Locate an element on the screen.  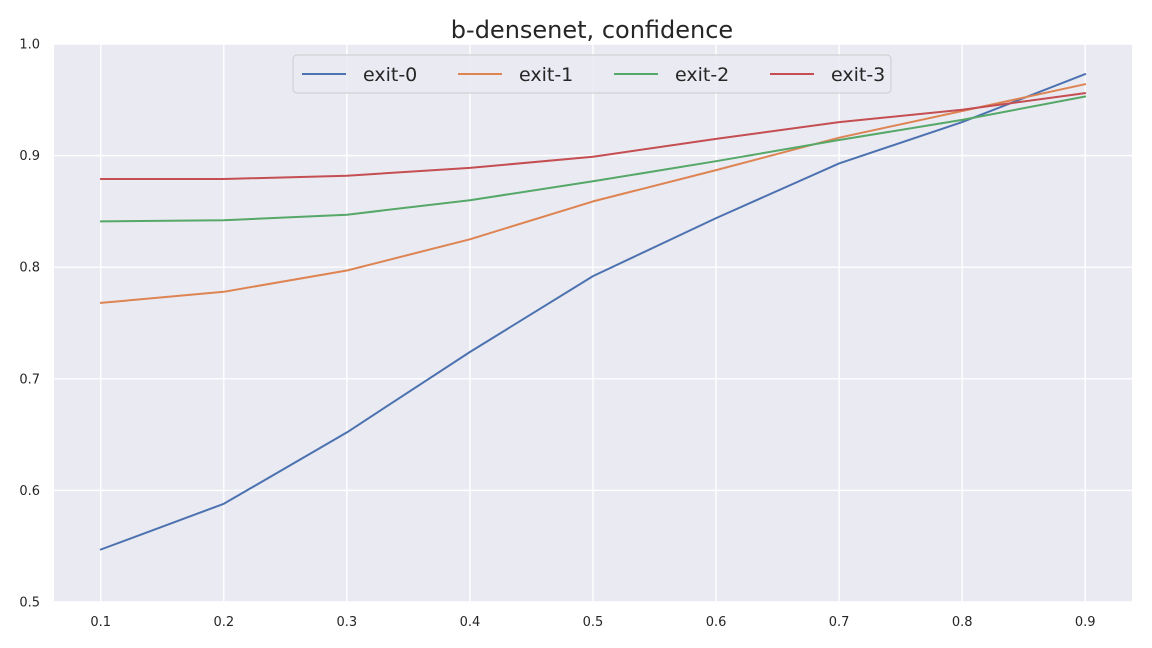
y-tick-label: 0.7 is located at coordinates (29, 379).